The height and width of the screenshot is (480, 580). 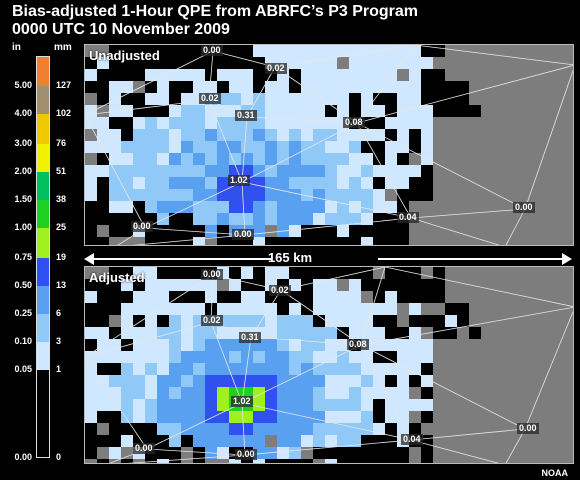 I want to click on gauge-value-label: 0.00, so click(x=212, y=274).